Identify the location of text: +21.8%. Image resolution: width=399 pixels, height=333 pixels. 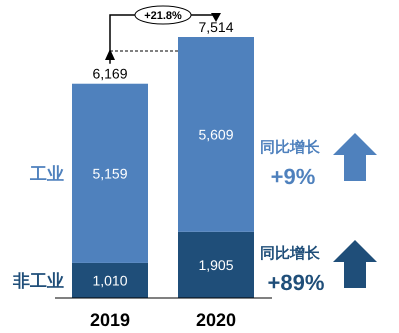
(163, 16).